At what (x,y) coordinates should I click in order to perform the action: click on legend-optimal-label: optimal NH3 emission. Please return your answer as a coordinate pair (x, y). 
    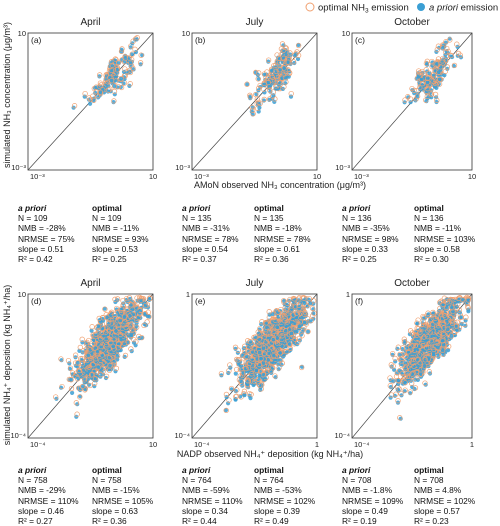
    Looking at the image, I should click on (363, 9).